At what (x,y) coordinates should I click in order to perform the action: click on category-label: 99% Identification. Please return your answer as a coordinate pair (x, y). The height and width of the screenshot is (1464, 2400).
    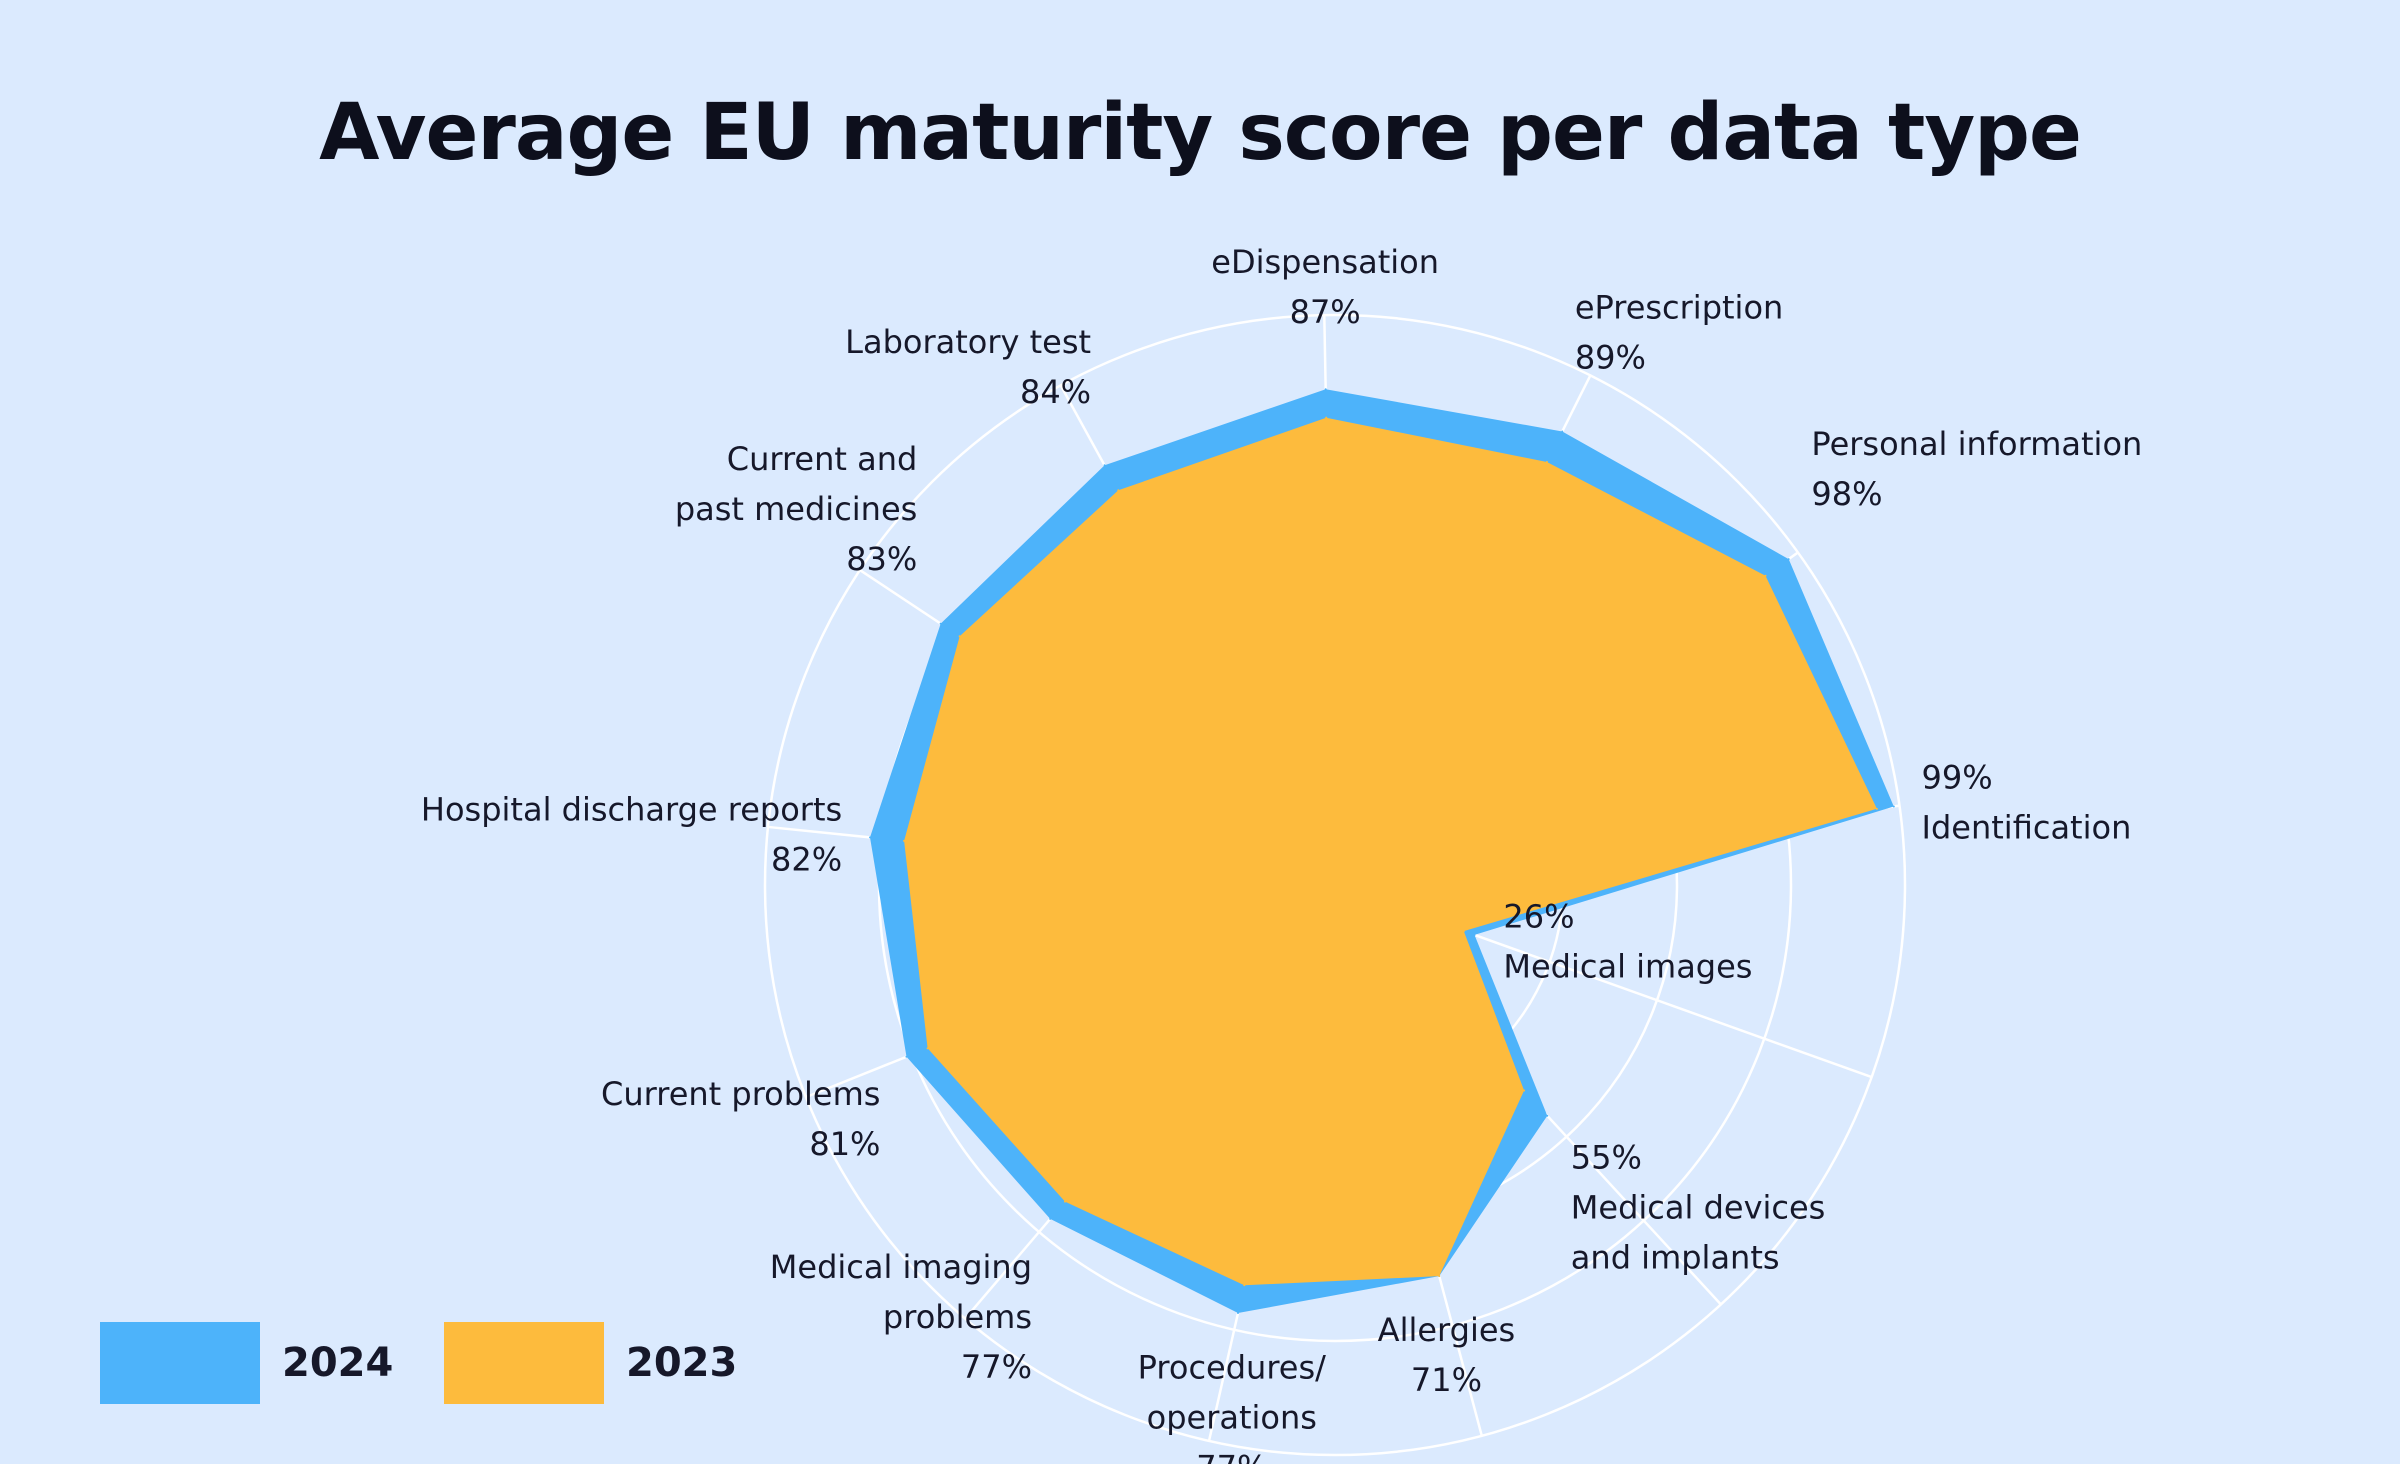
    Looking at the image, I should click on (2027, 803).